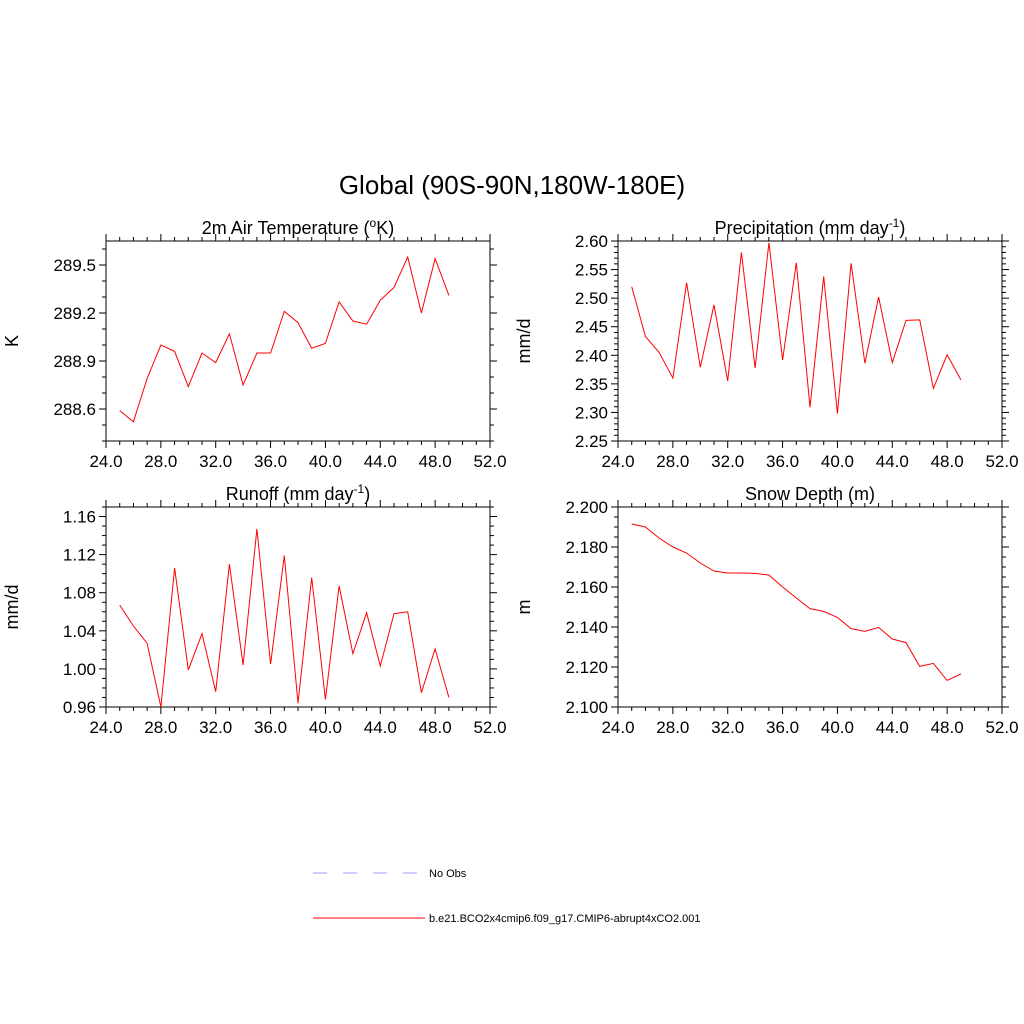 The height and width of the screenshot is (1024, 1024). What do you see at coordinates (284, 339) in the screenshot?
I see `series-line-temp` at bounding box center [284, 339].